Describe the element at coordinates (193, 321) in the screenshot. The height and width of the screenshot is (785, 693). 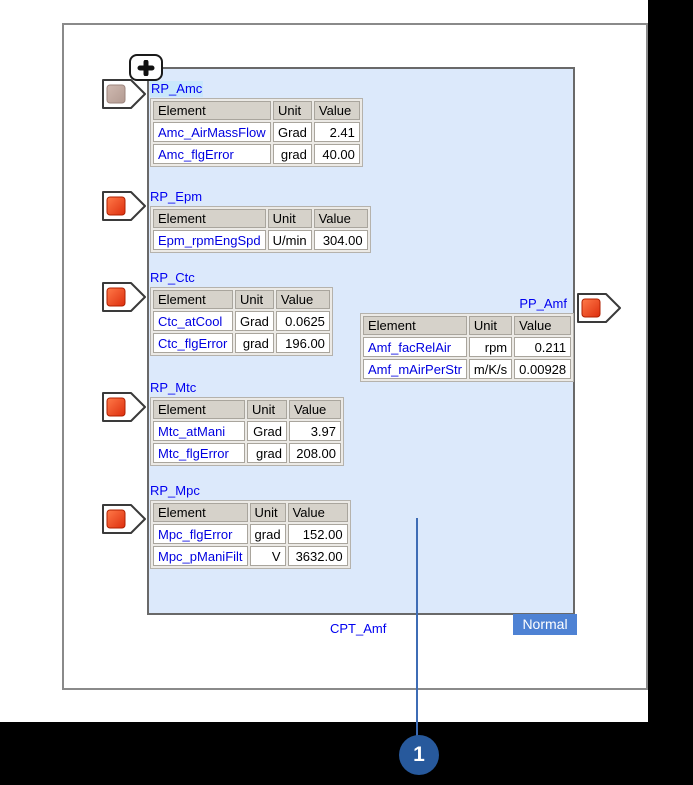
I see `element-cell: Ctc_atCool` at that location.